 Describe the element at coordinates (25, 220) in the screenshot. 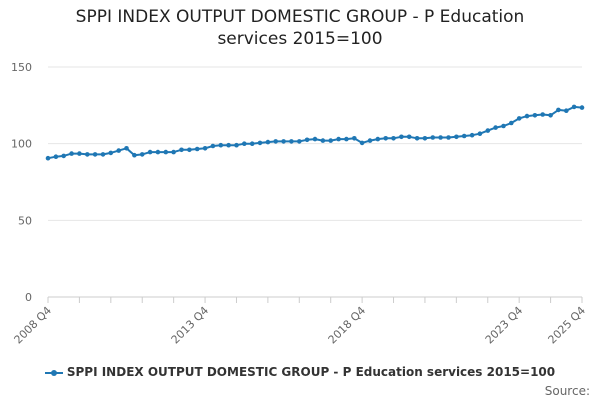

I see `y-tick-label-1: 50` at that location.